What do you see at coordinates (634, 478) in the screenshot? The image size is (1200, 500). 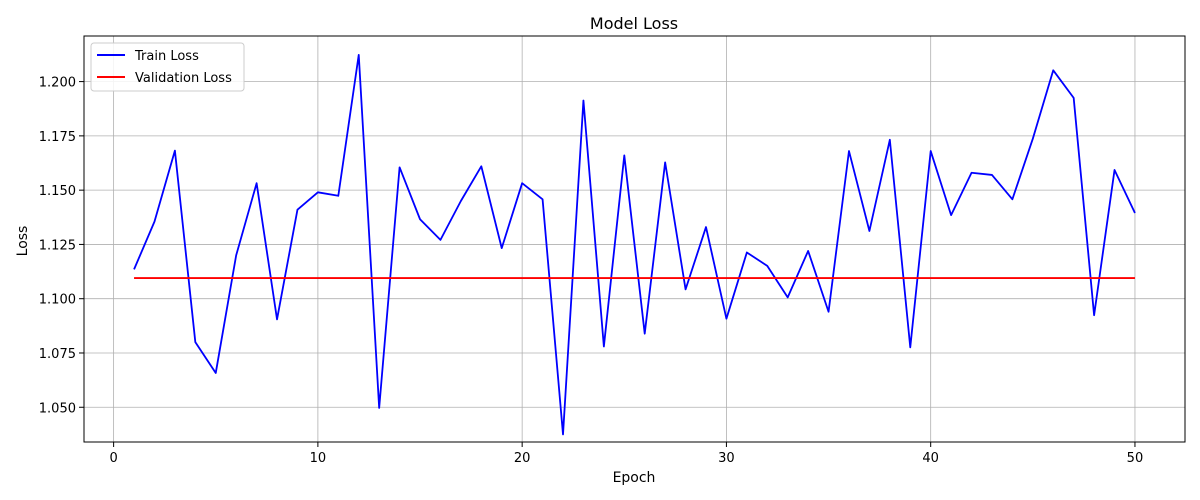 I see `x-axis-title: Epoch` at bounding box center [634, 478].